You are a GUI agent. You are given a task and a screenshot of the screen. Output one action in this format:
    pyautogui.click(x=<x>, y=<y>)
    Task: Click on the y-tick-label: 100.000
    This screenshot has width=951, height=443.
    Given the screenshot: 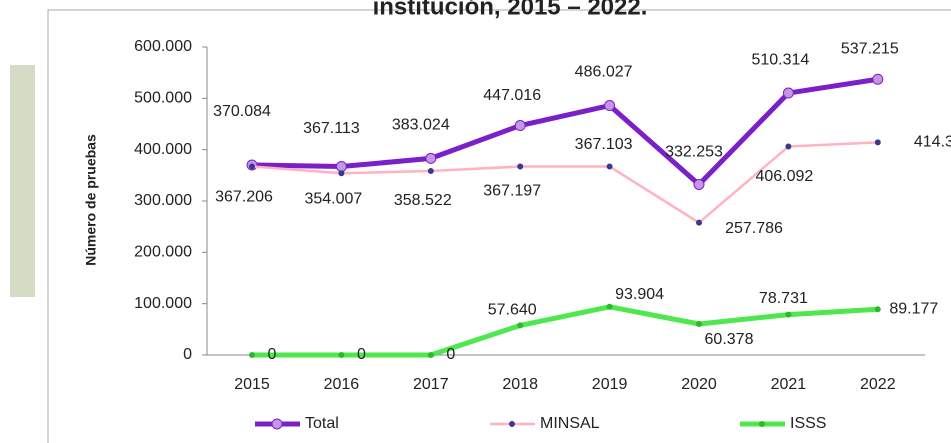 What is the action you would take?
    pyautogui.click(x=163, y=303)
    